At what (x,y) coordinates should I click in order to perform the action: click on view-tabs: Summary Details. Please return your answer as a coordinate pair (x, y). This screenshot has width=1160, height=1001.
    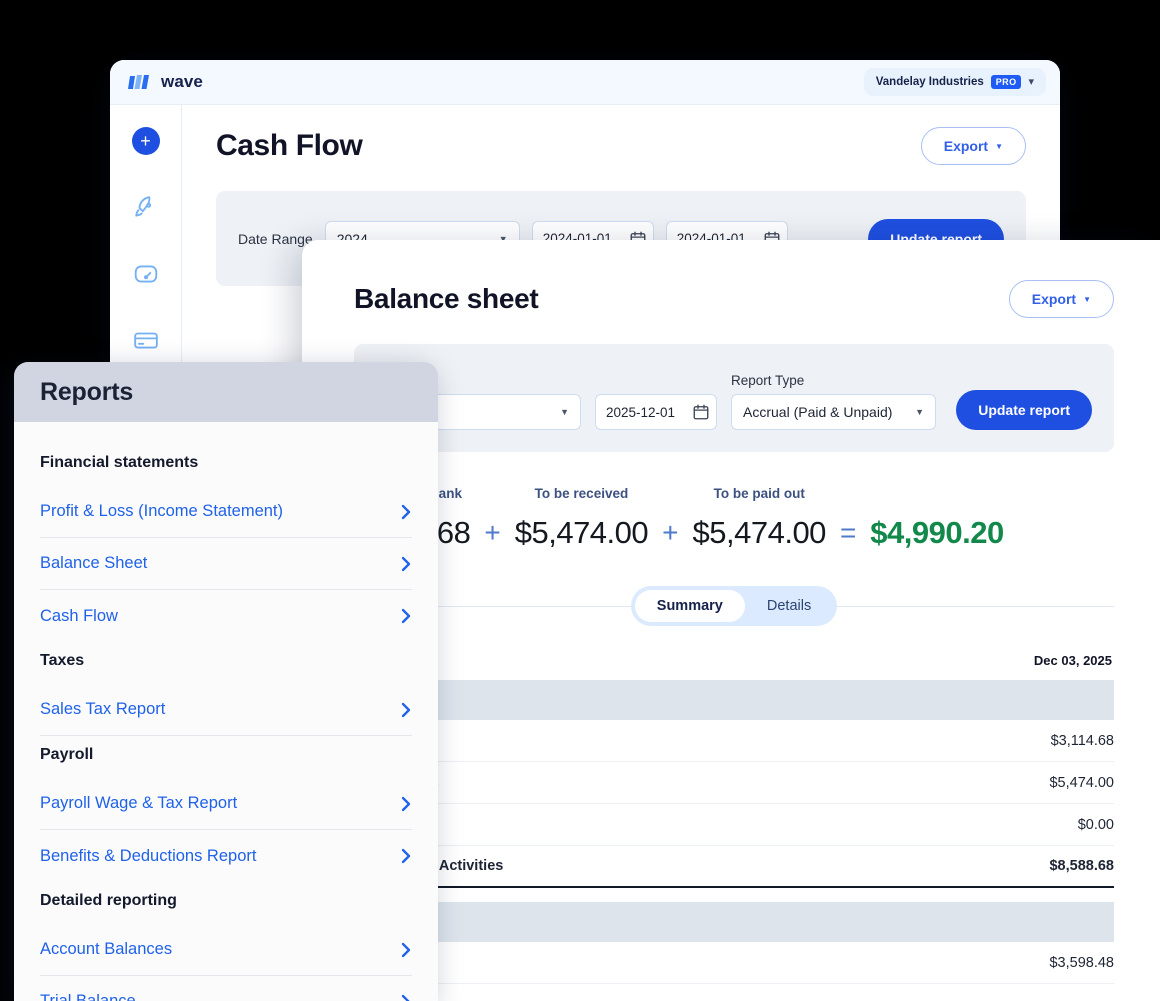
    Looking at the image, I should click on (734, 606).